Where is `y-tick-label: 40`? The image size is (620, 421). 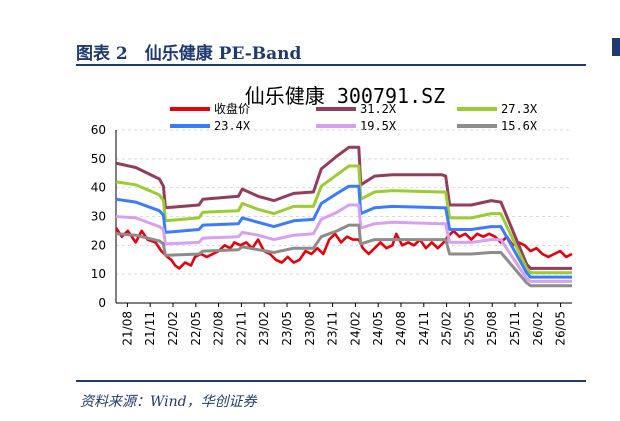
y-tick-label: 40 is located at coordinates (98, 188).